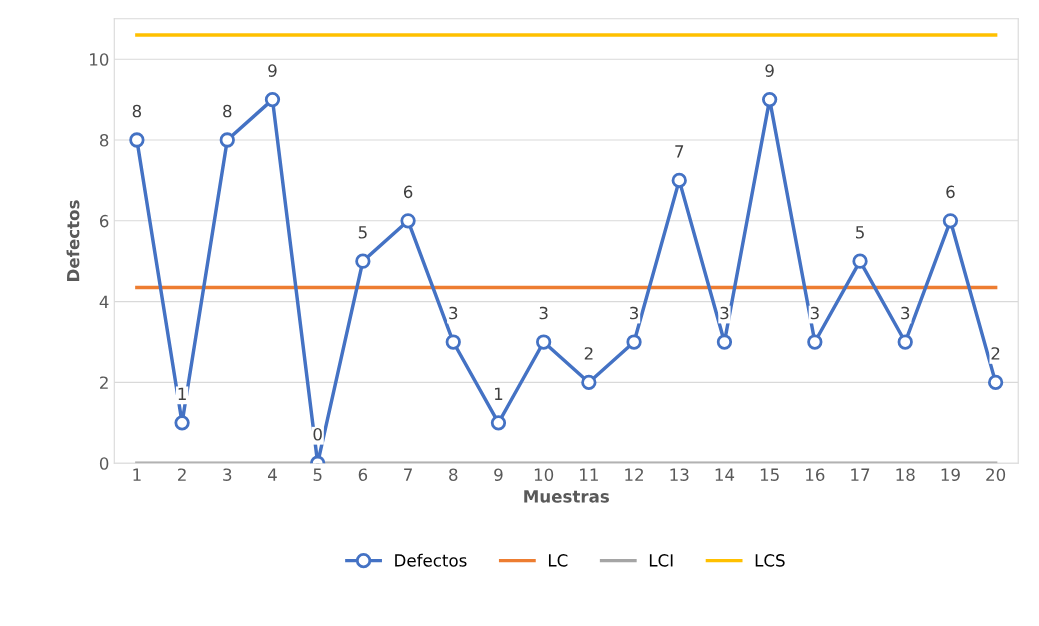 This screenshot has height=626, width=1039. I want to click on x-tick-label: 19, so click(950, 474).